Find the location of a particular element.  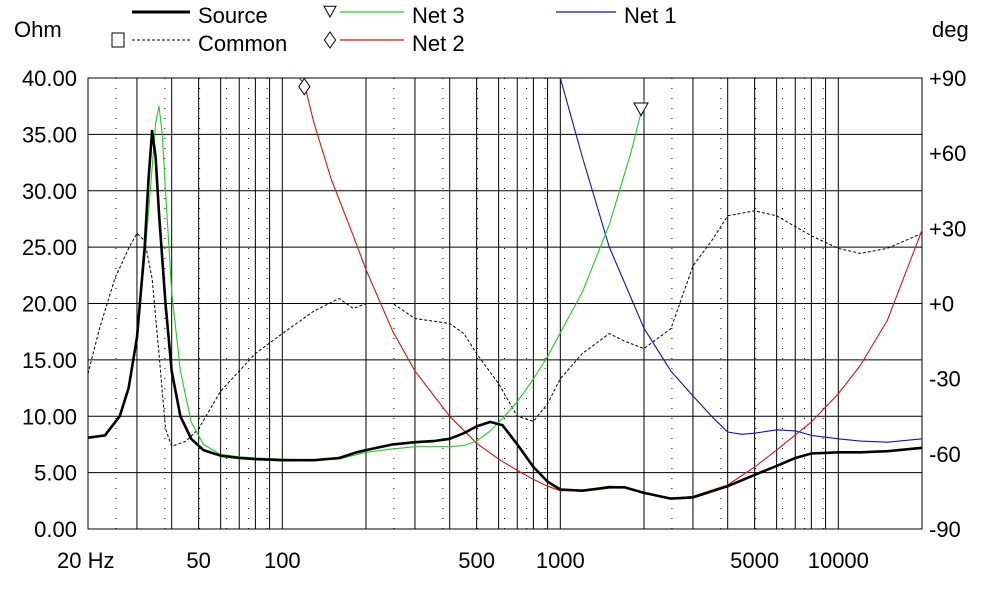

legend-label-net-1: Net 1 is located at coordinates (650, 15).